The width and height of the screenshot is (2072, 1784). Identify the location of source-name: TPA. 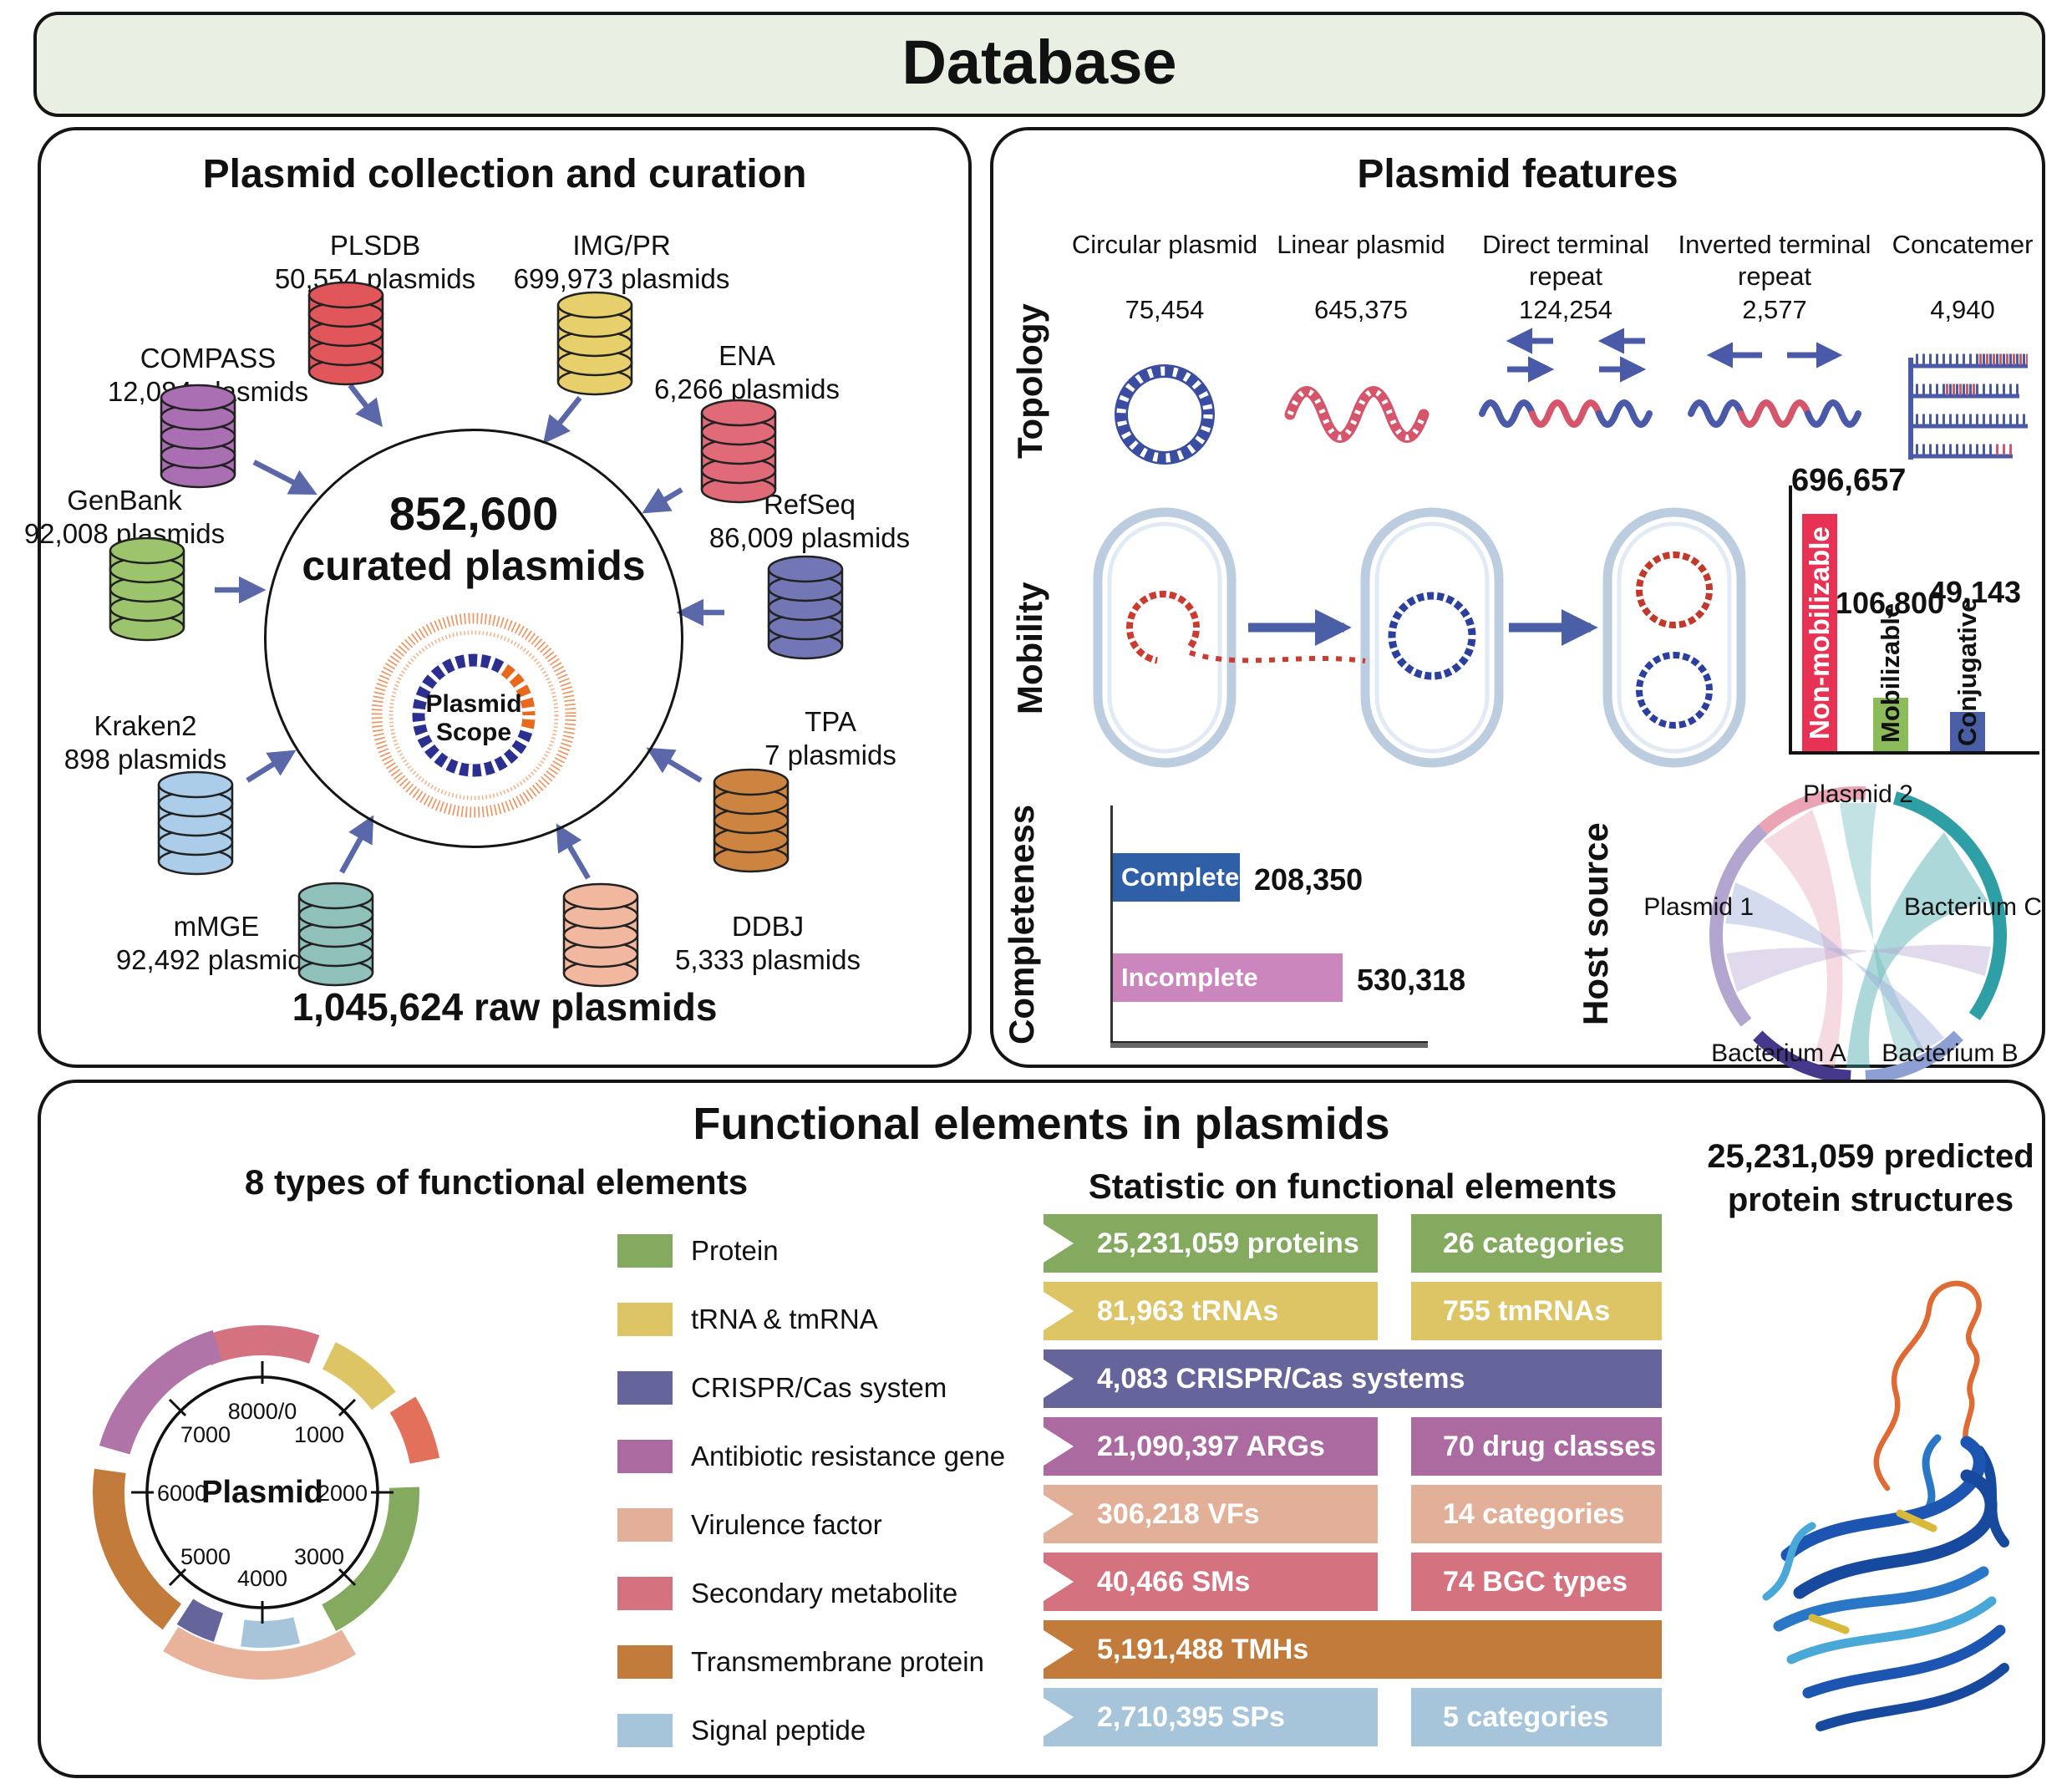
(830, 721).